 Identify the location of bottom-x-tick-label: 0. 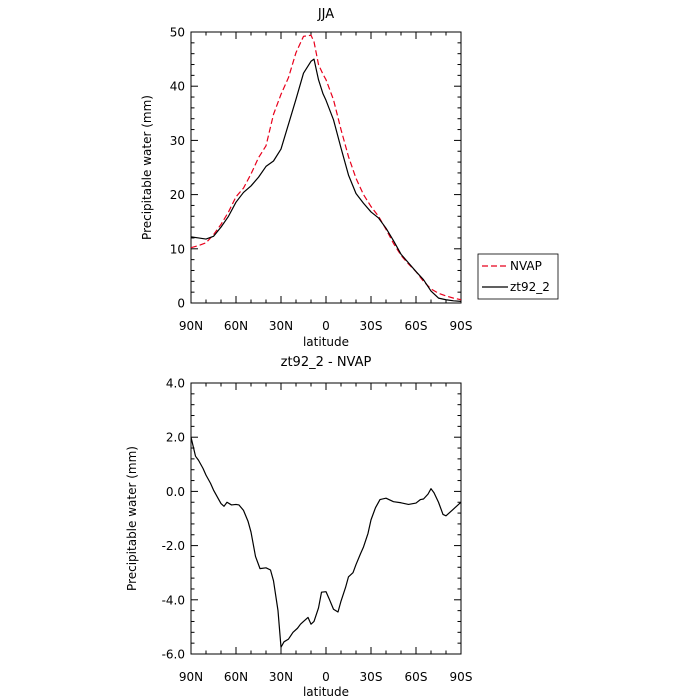
(326, 677).